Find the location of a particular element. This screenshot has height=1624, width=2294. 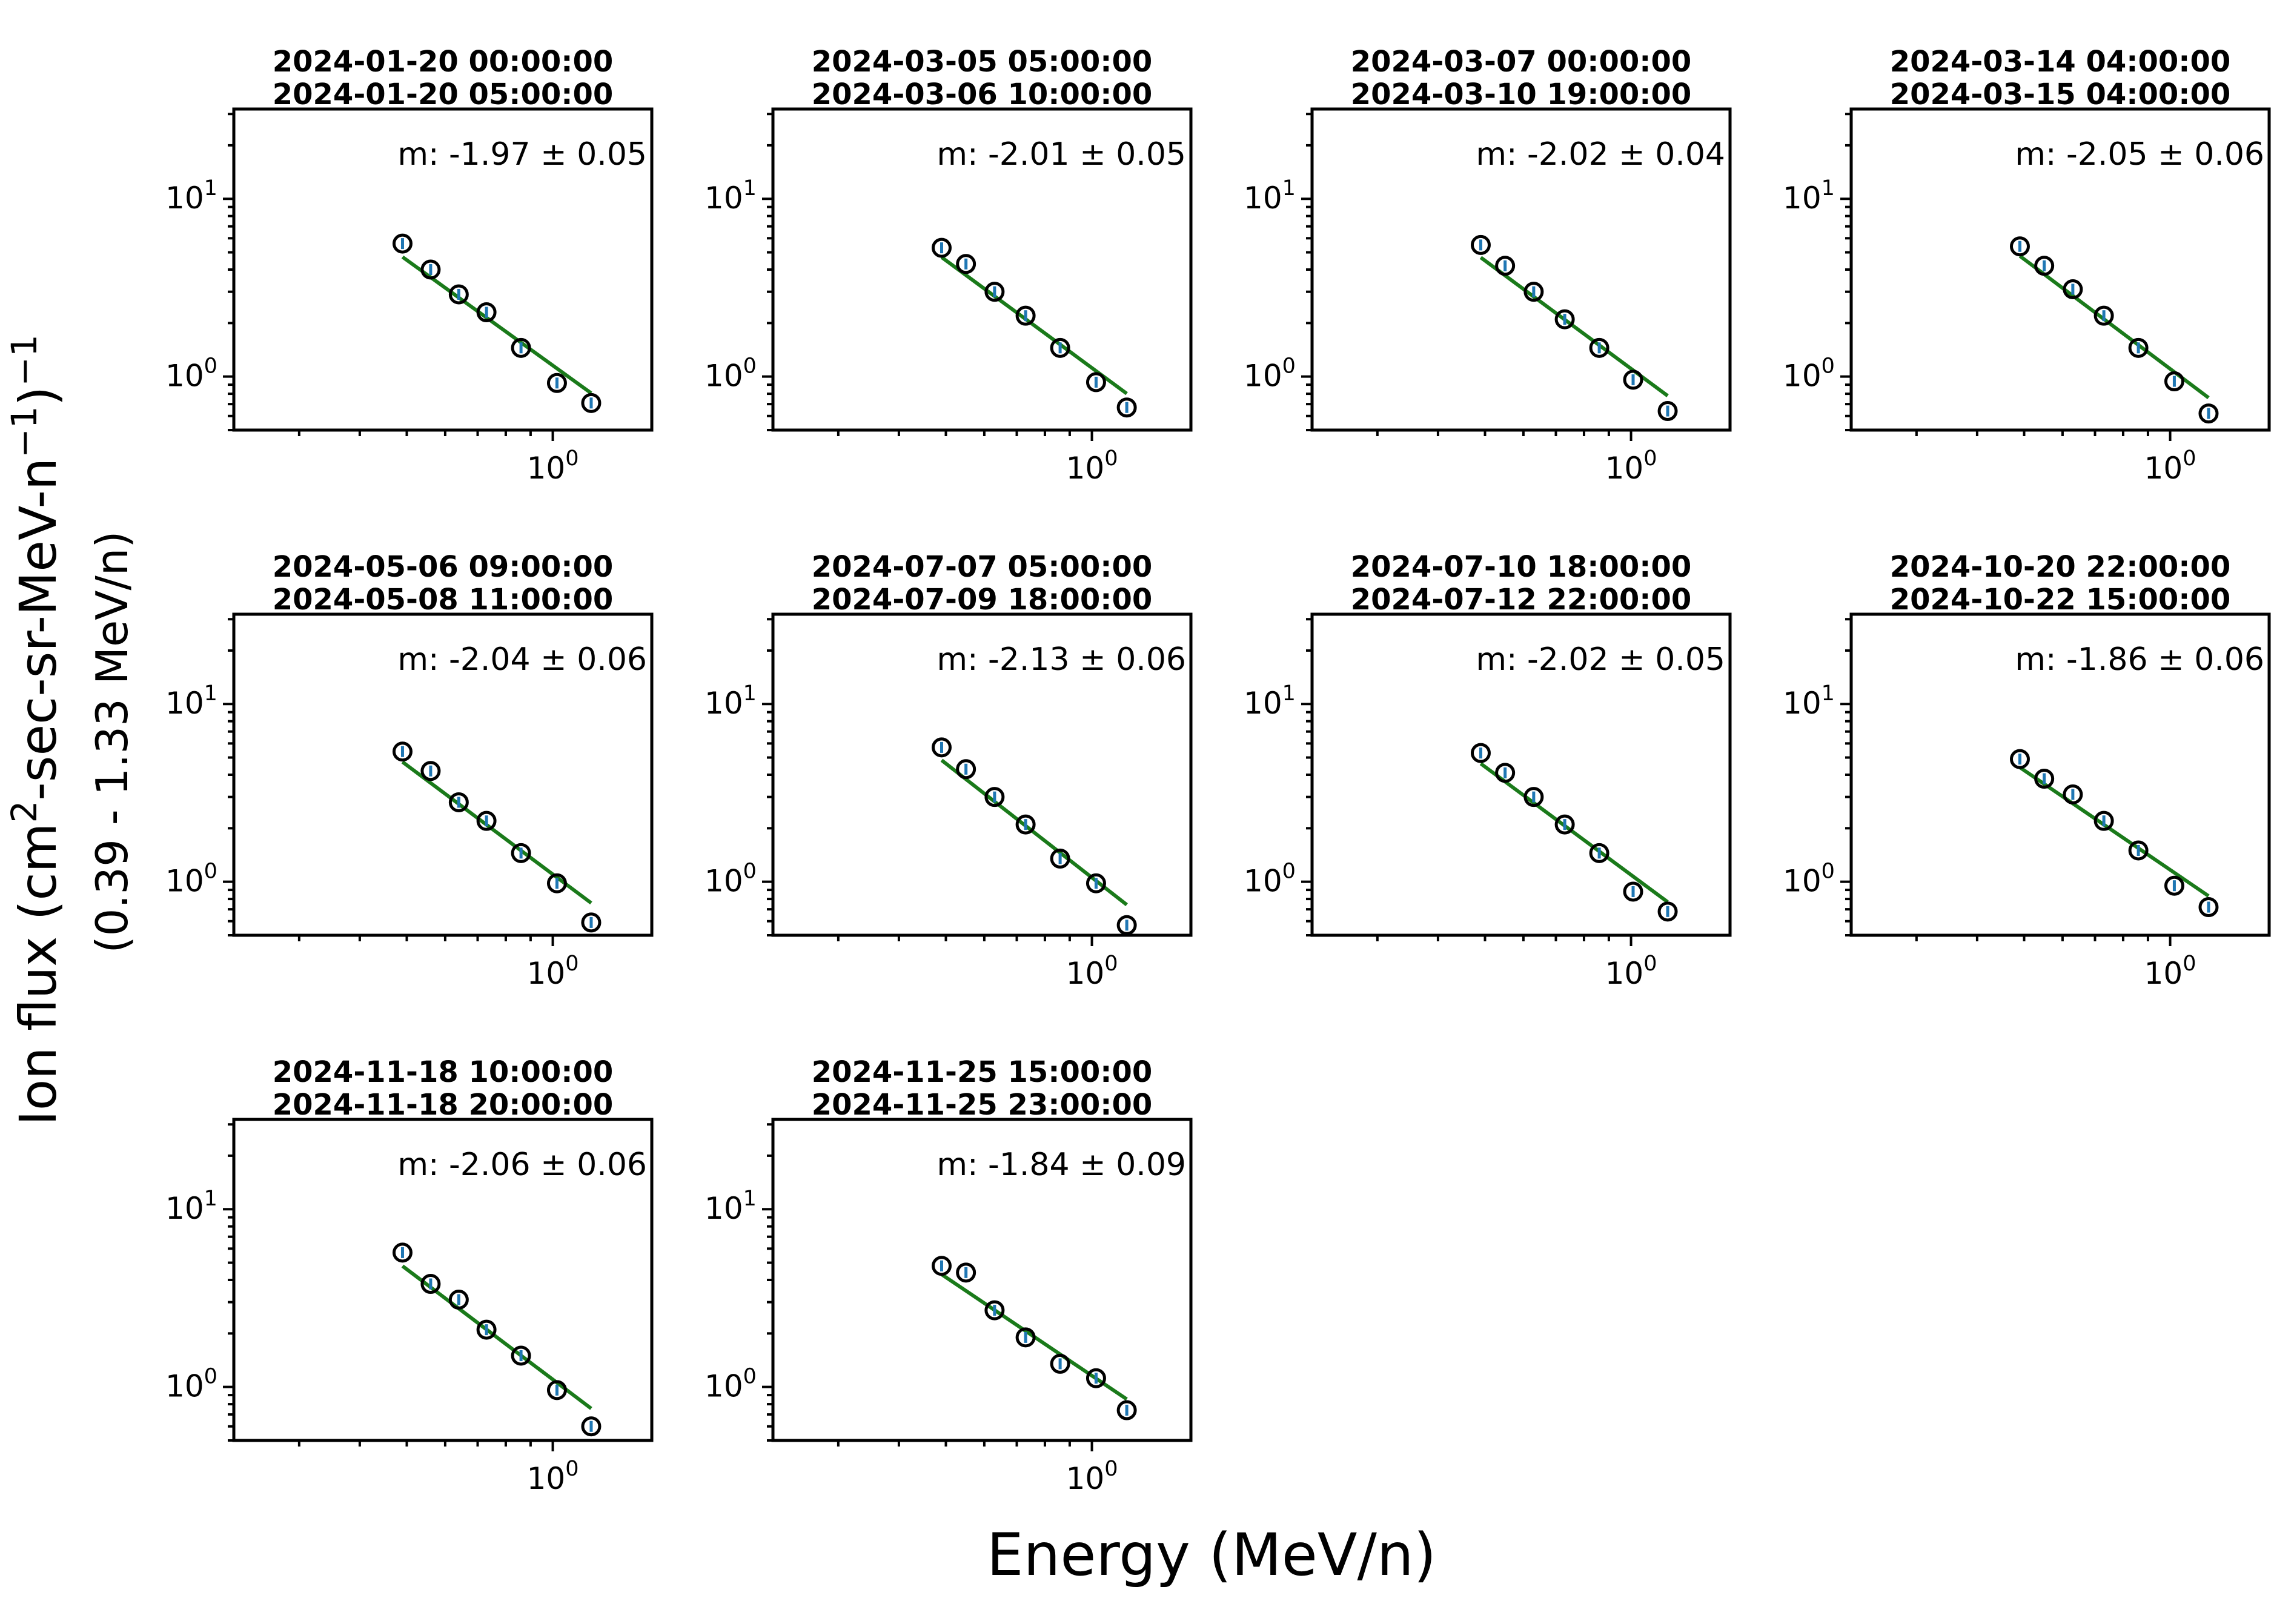

slope-annotation: m: -2.05 ± 0.06 is located at coordinates (2139, 155).